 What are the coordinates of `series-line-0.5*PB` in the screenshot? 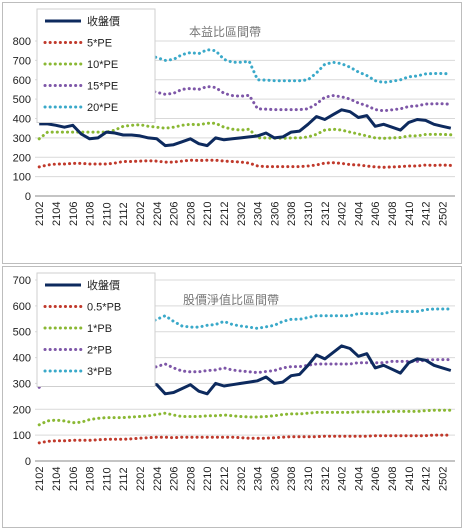 It's located at (245, 439).